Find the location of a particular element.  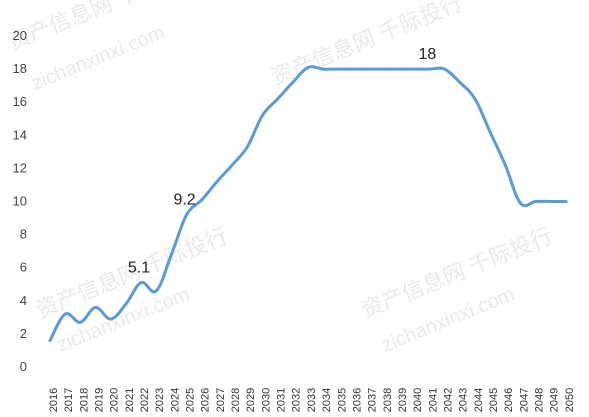

x-tick-label: 2034 is located at coordinates (327, 400).